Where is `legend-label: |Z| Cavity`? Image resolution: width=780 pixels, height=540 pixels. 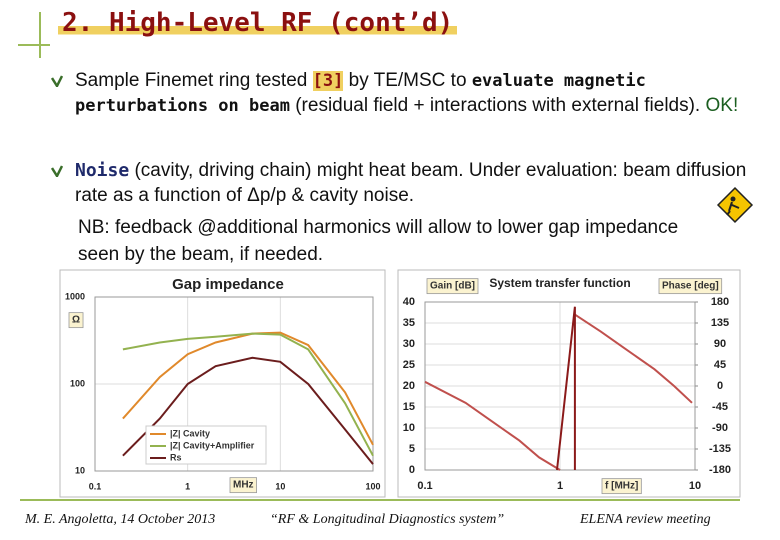
legend-label: |Z| Cavity is located at coordinates (190, 433).